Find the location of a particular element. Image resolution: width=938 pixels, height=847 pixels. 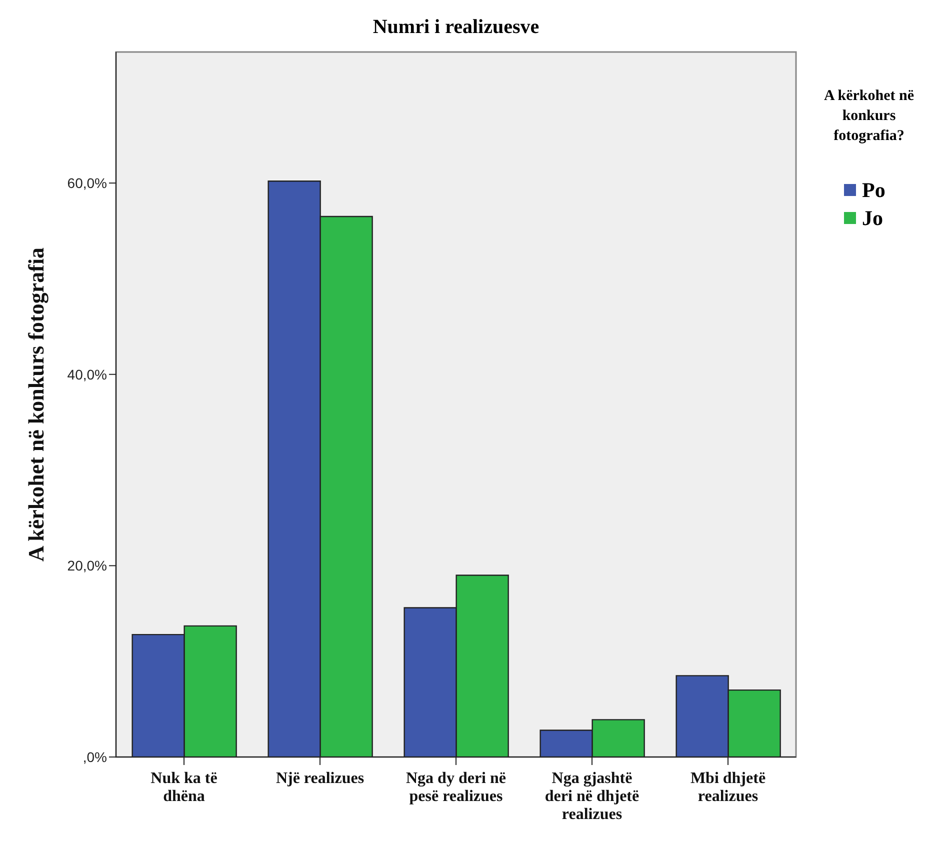

chart-title: Numri i realizuesve is located at coordinates (456, 27).